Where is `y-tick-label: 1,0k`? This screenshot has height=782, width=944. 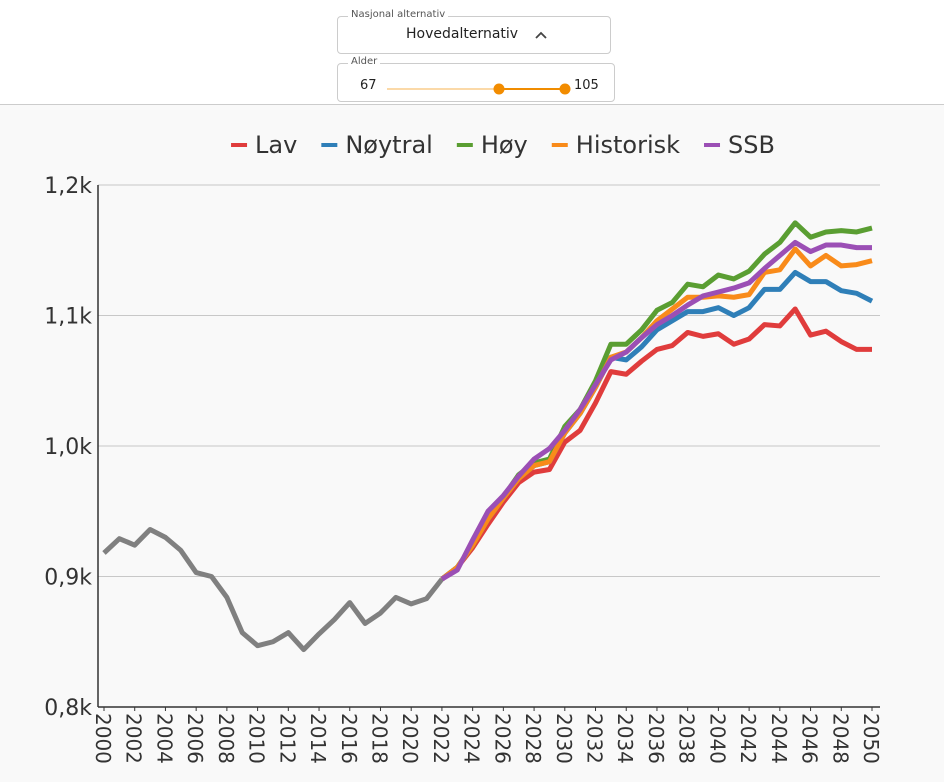
y-tick-label: 1,0k is located at coordinates (68, 447).